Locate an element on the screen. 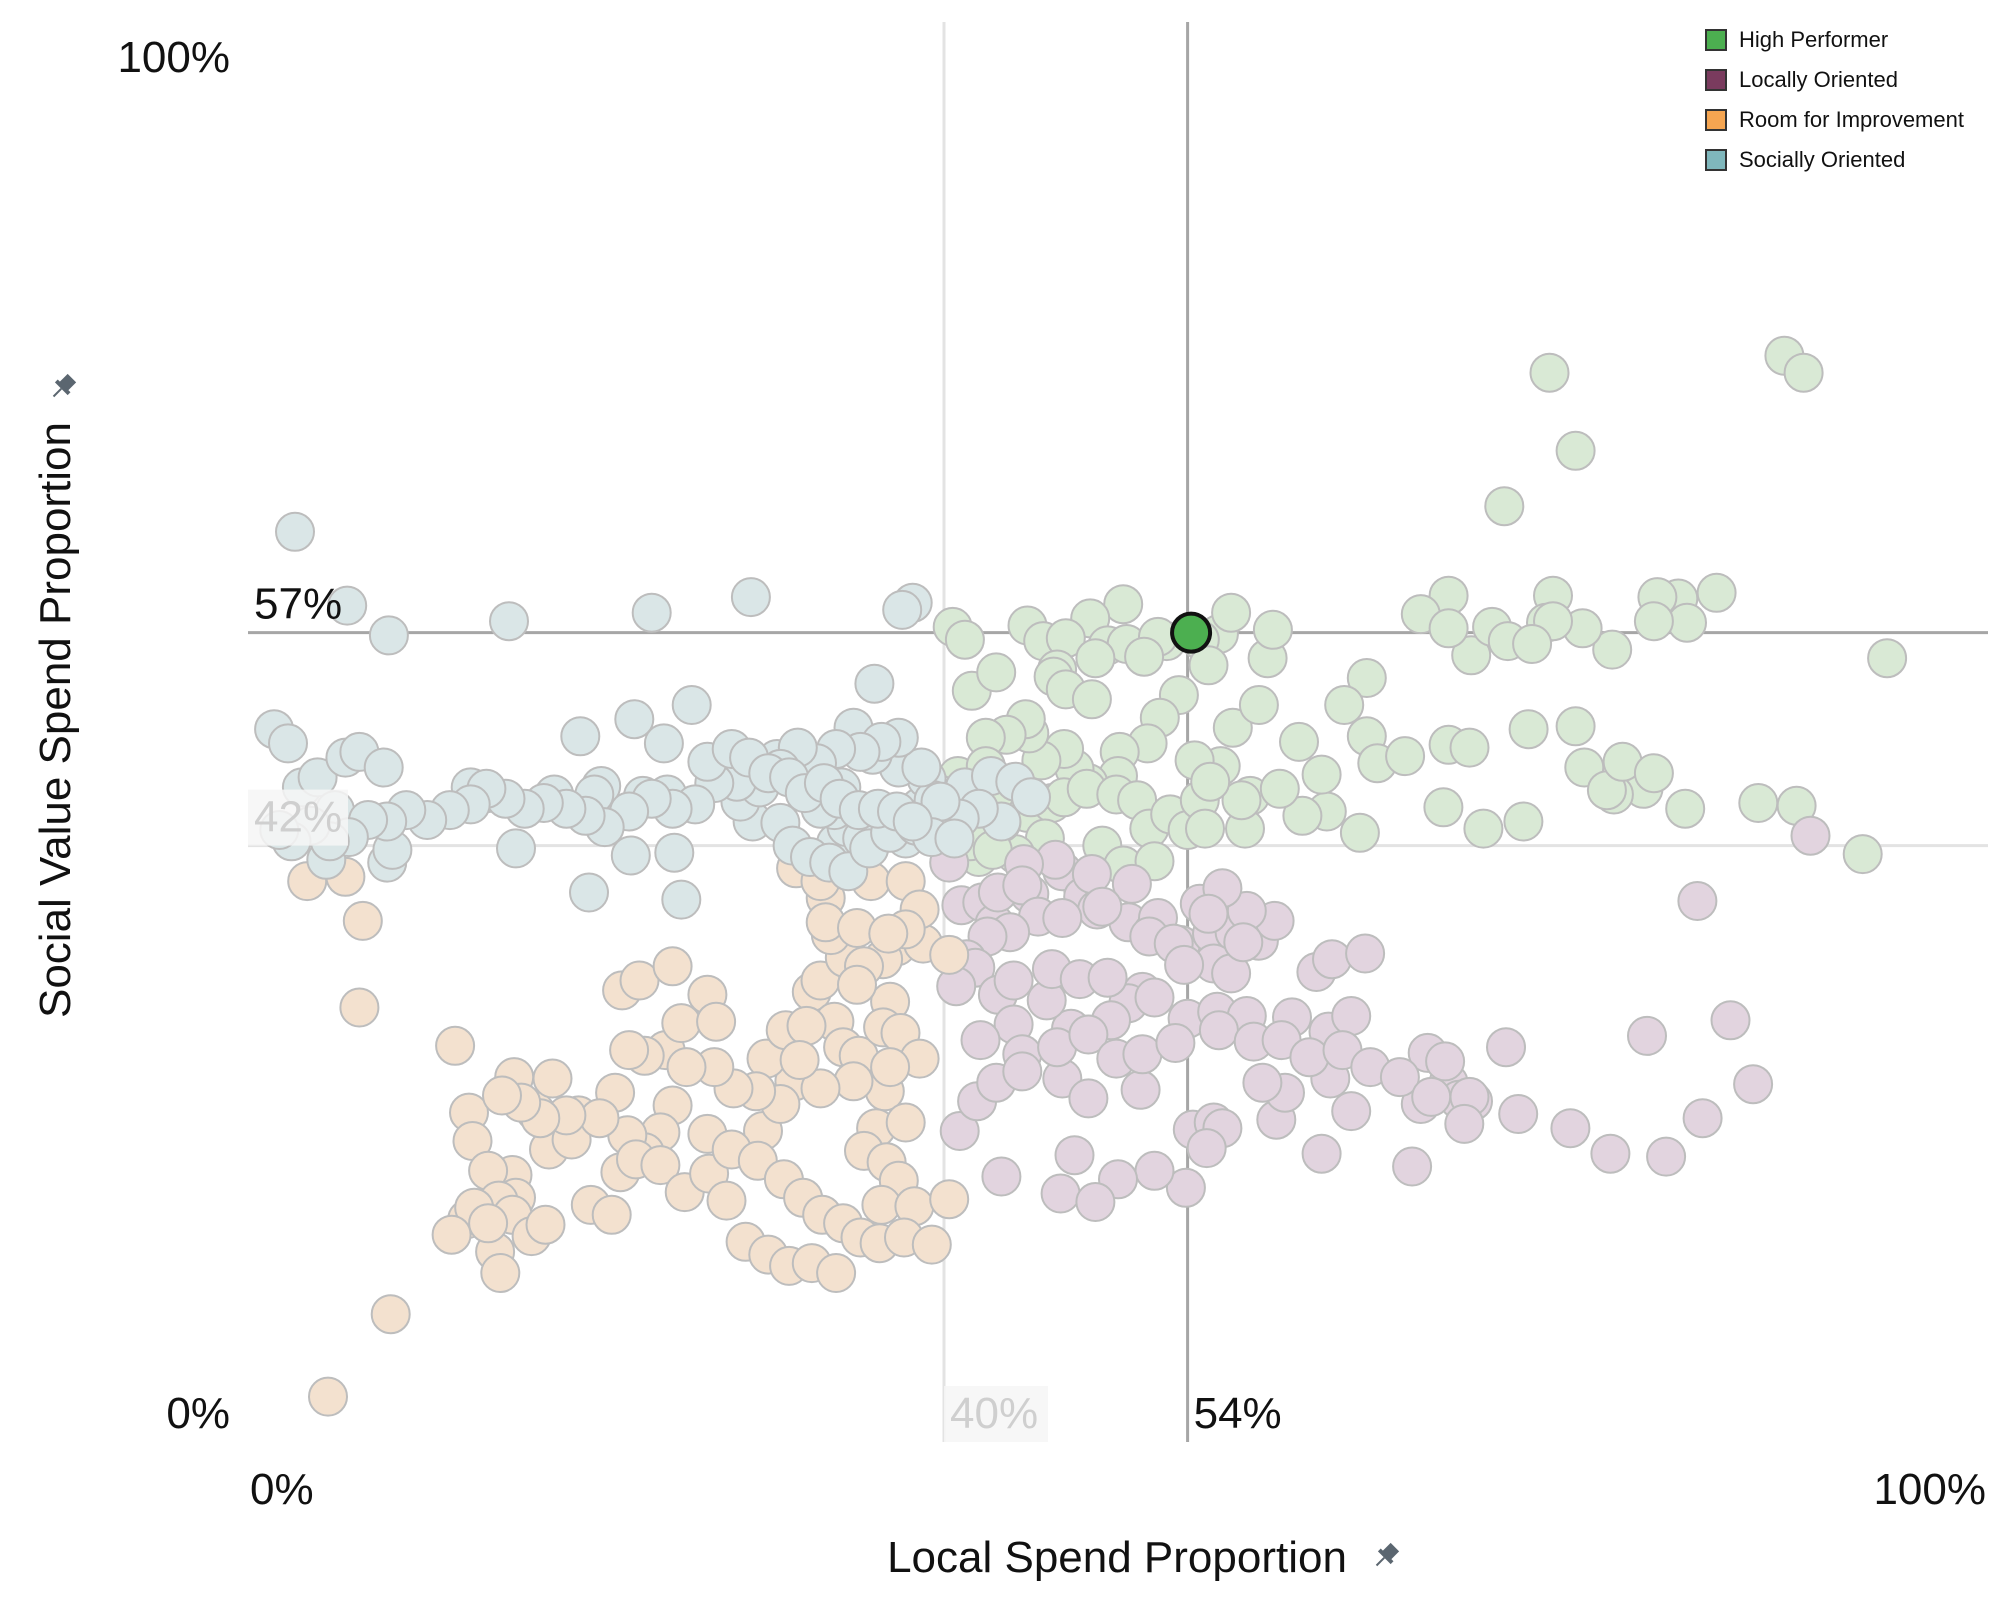 Image resolution: width=2000 pixels, height=1600 pixels. legend-item-locally-oriented: Locally Oriented is located at coordinates (1834, 80).